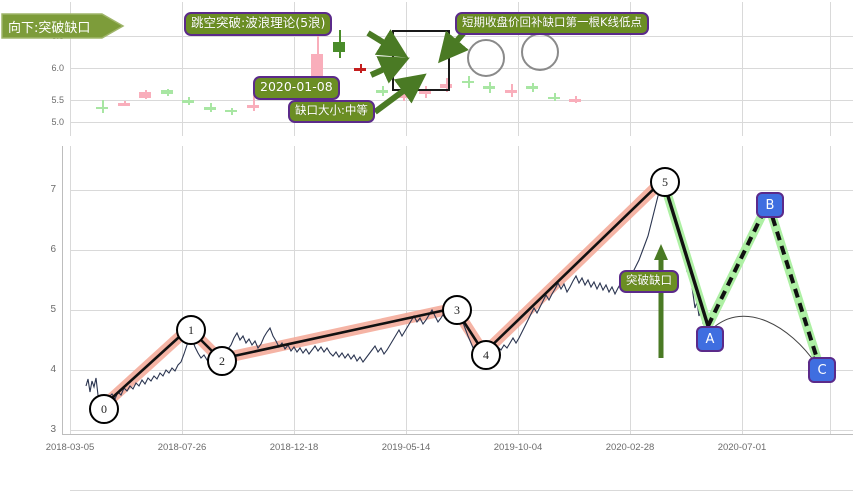 This screenshot has width=853, height=491. Describe the element at coordinates (661, 301) in the screenshot. I see `breakout-gap-arrow` at that location.